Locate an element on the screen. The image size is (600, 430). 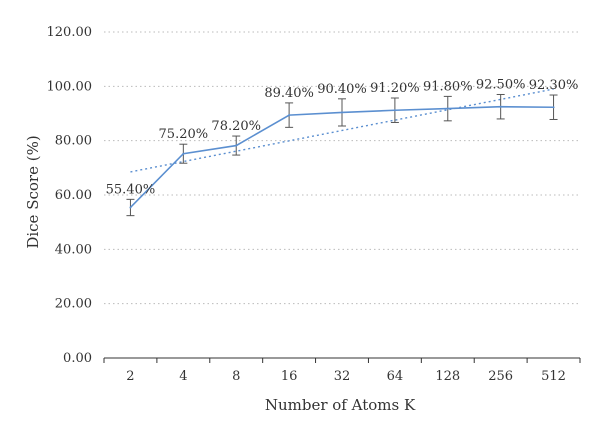
data-label: 92.30% is located at coordinates (554, 85).